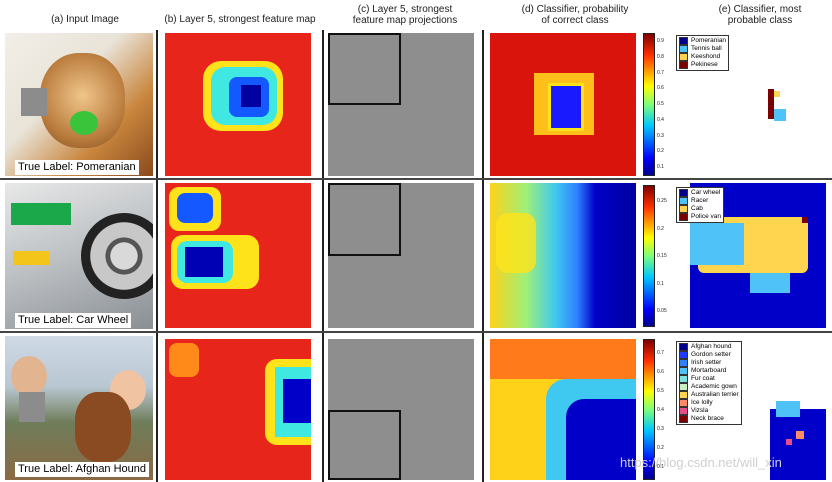  I want to click on legend-item: Ice lolly, so click(709, 403).